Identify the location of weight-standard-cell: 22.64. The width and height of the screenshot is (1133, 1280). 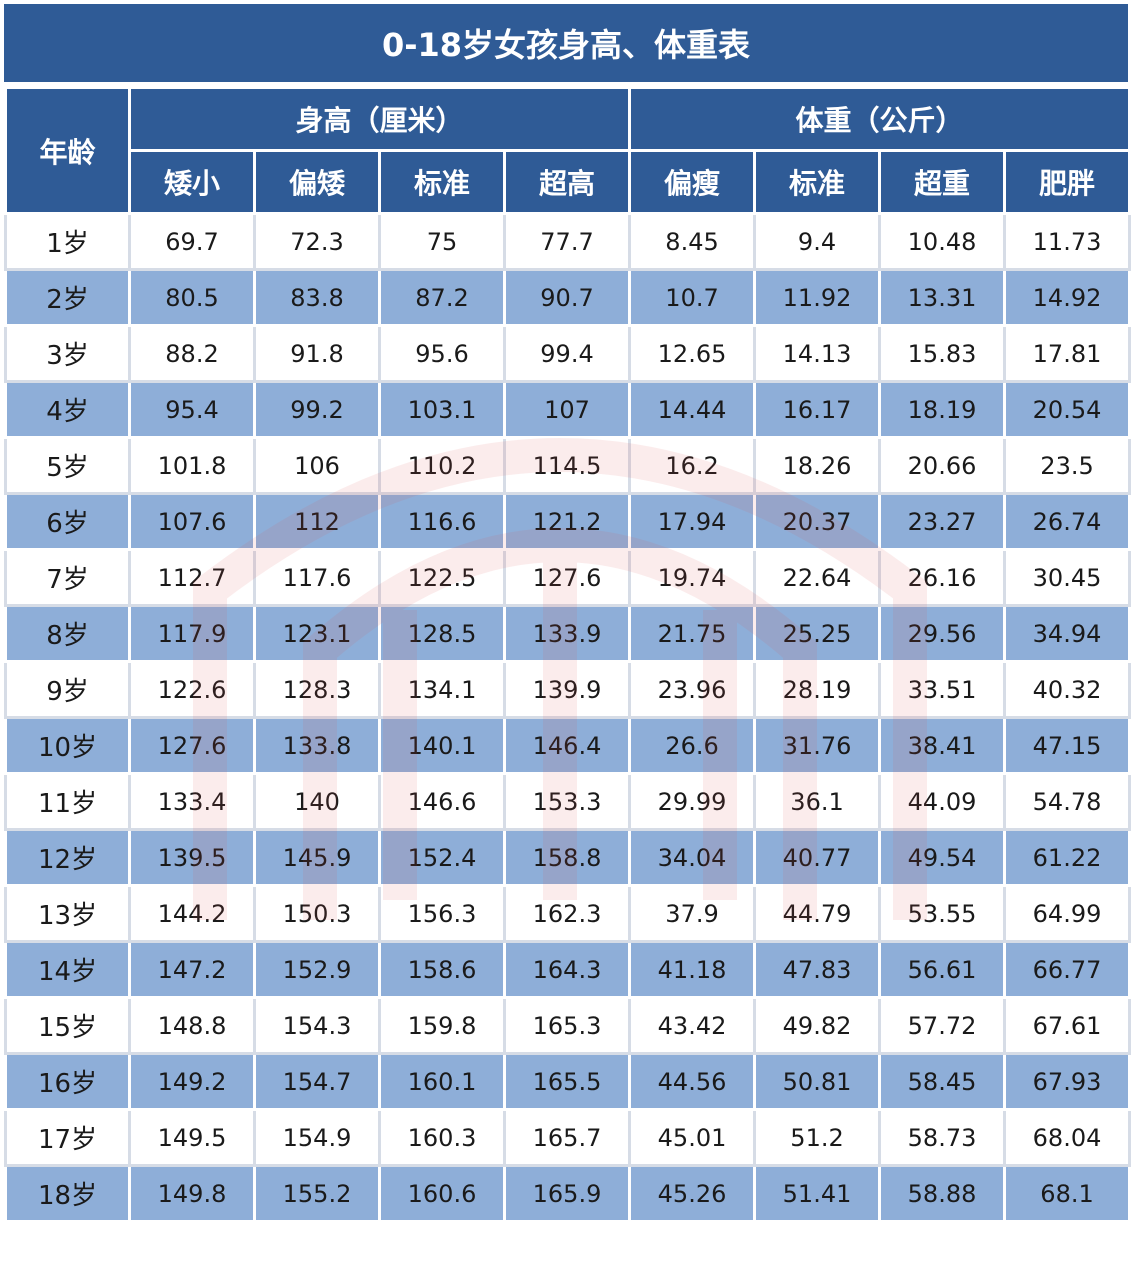
(817, 577).